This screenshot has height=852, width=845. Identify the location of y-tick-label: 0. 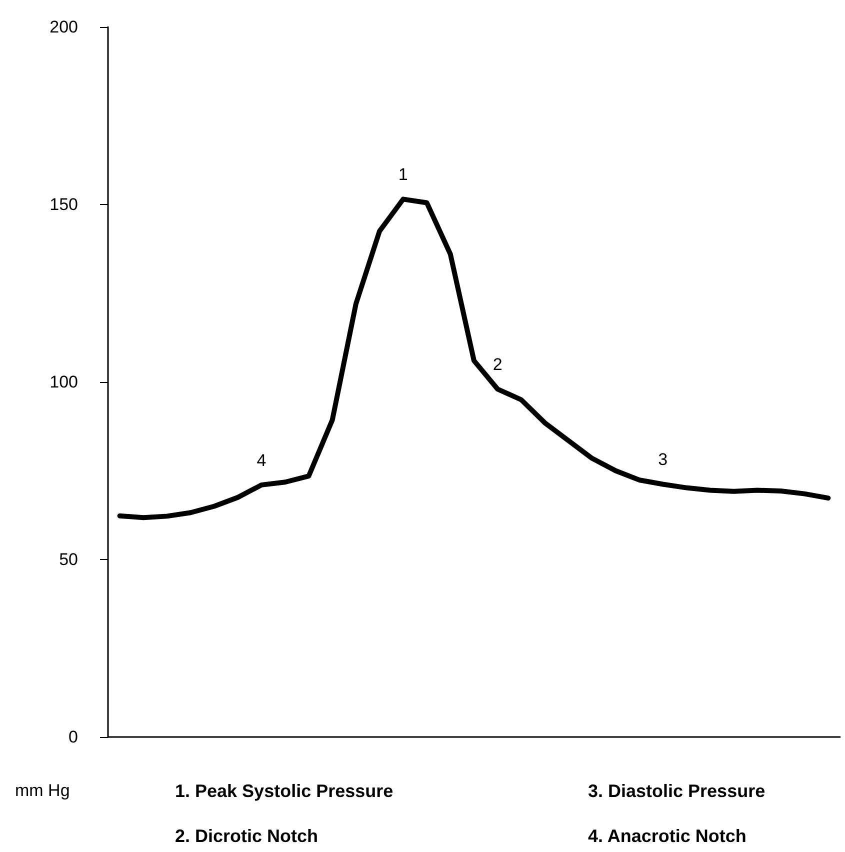
(73, 737).